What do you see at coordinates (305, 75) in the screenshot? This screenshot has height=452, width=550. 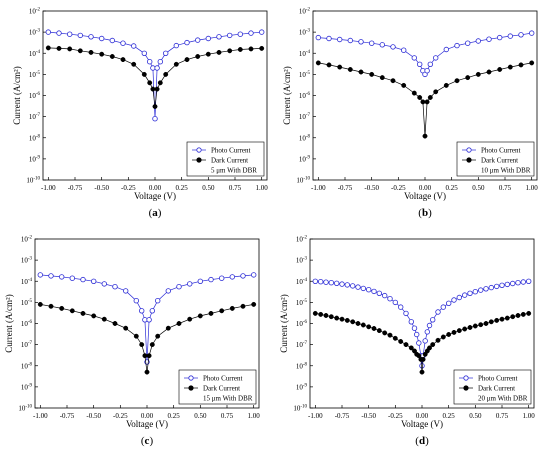 I see `y-tick-label: 10⁻⁵` at bounding box center [305, 75].